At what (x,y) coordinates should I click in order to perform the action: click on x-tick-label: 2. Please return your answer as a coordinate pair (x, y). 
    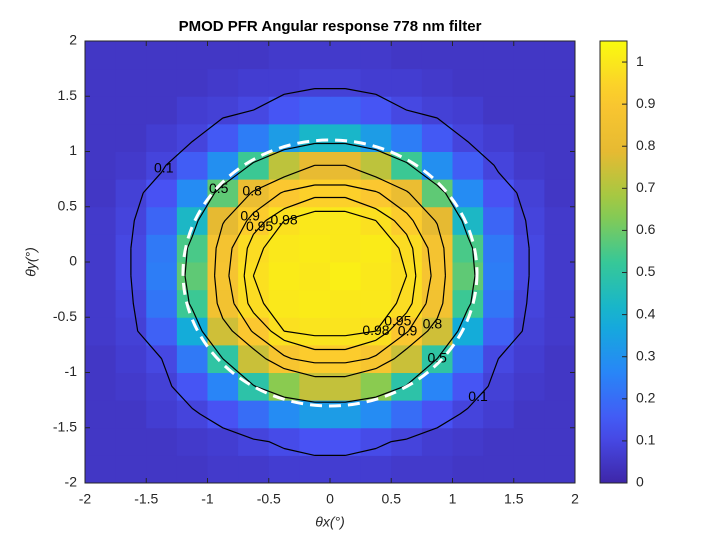
    Looking at the image, I should click on (575, 499).